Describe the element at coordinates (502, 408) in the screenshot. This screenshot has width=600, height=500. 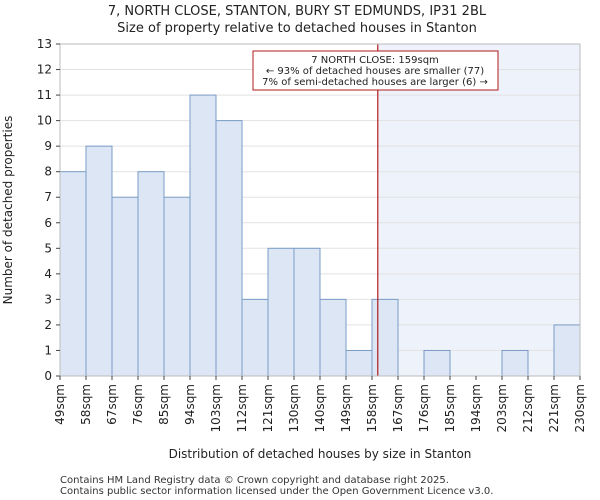
I see `x-tick-label-203sqm: 203sqm` at that location.